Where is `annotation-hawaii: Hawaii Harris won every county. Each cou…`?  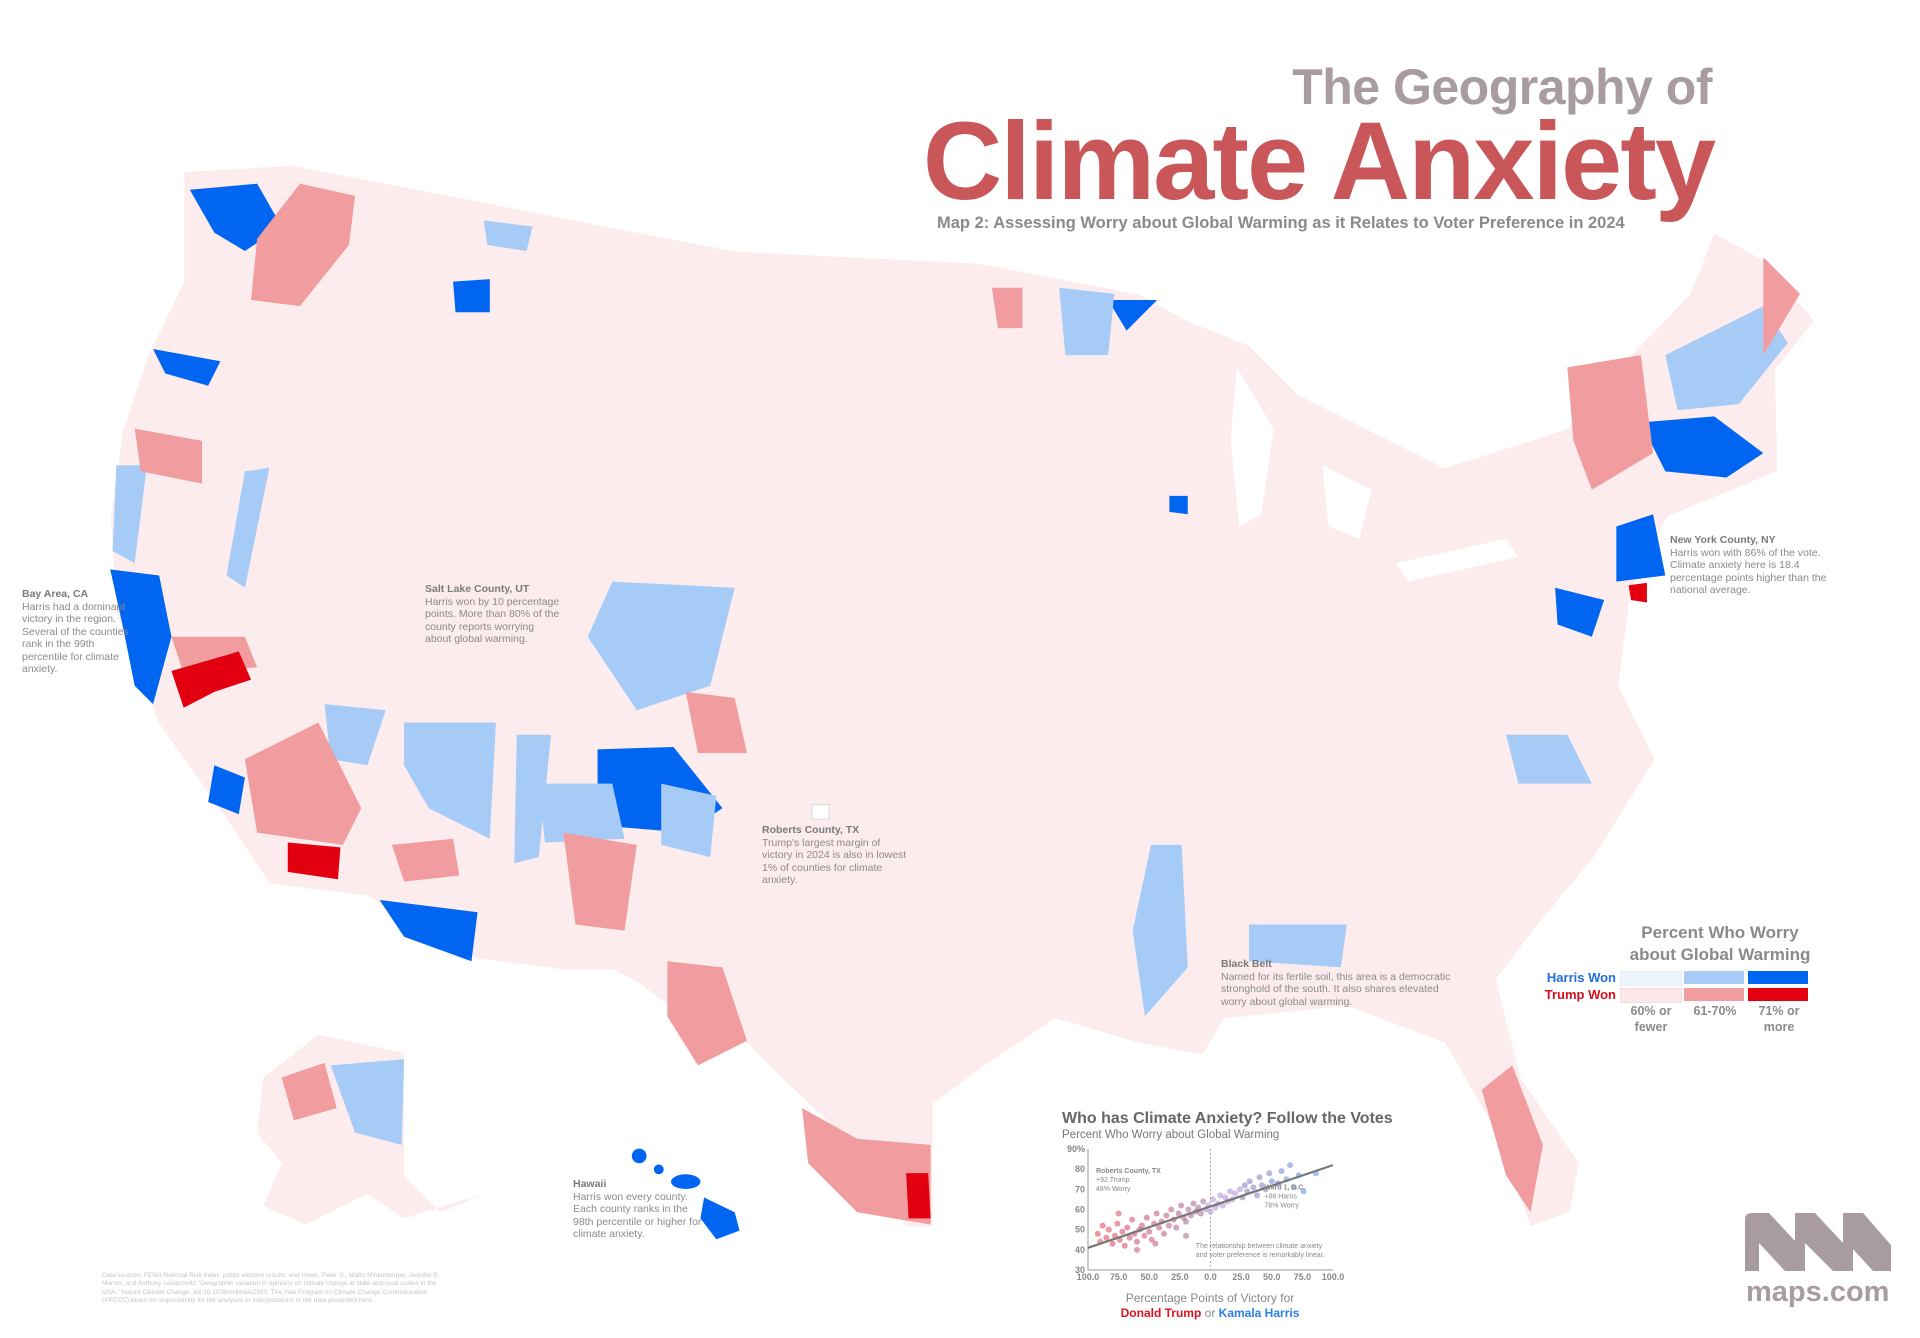
annotation-hawaii: Hawaii Harris won every county. Each cou… is located at coordinates (638, 1209).